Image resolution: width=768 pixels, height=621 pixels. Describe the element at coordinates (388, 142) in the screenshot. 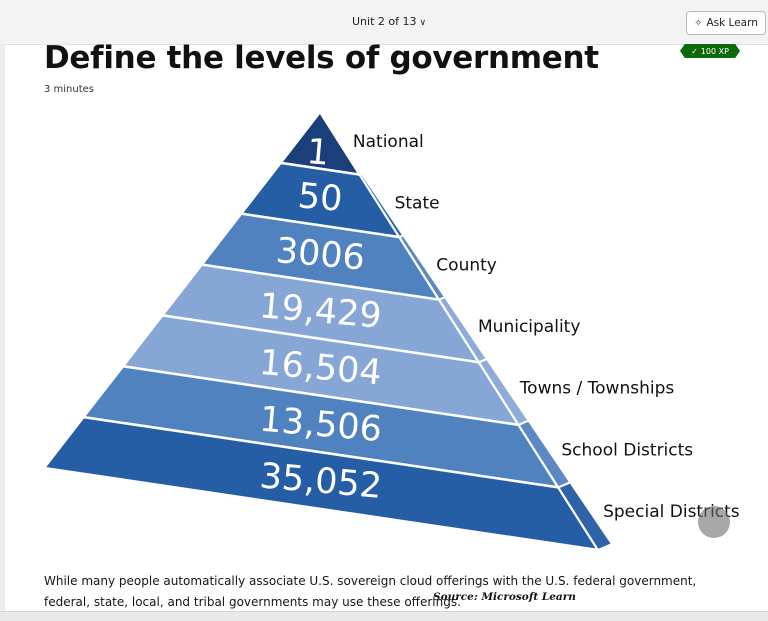

I see `level-label: National` at that location.